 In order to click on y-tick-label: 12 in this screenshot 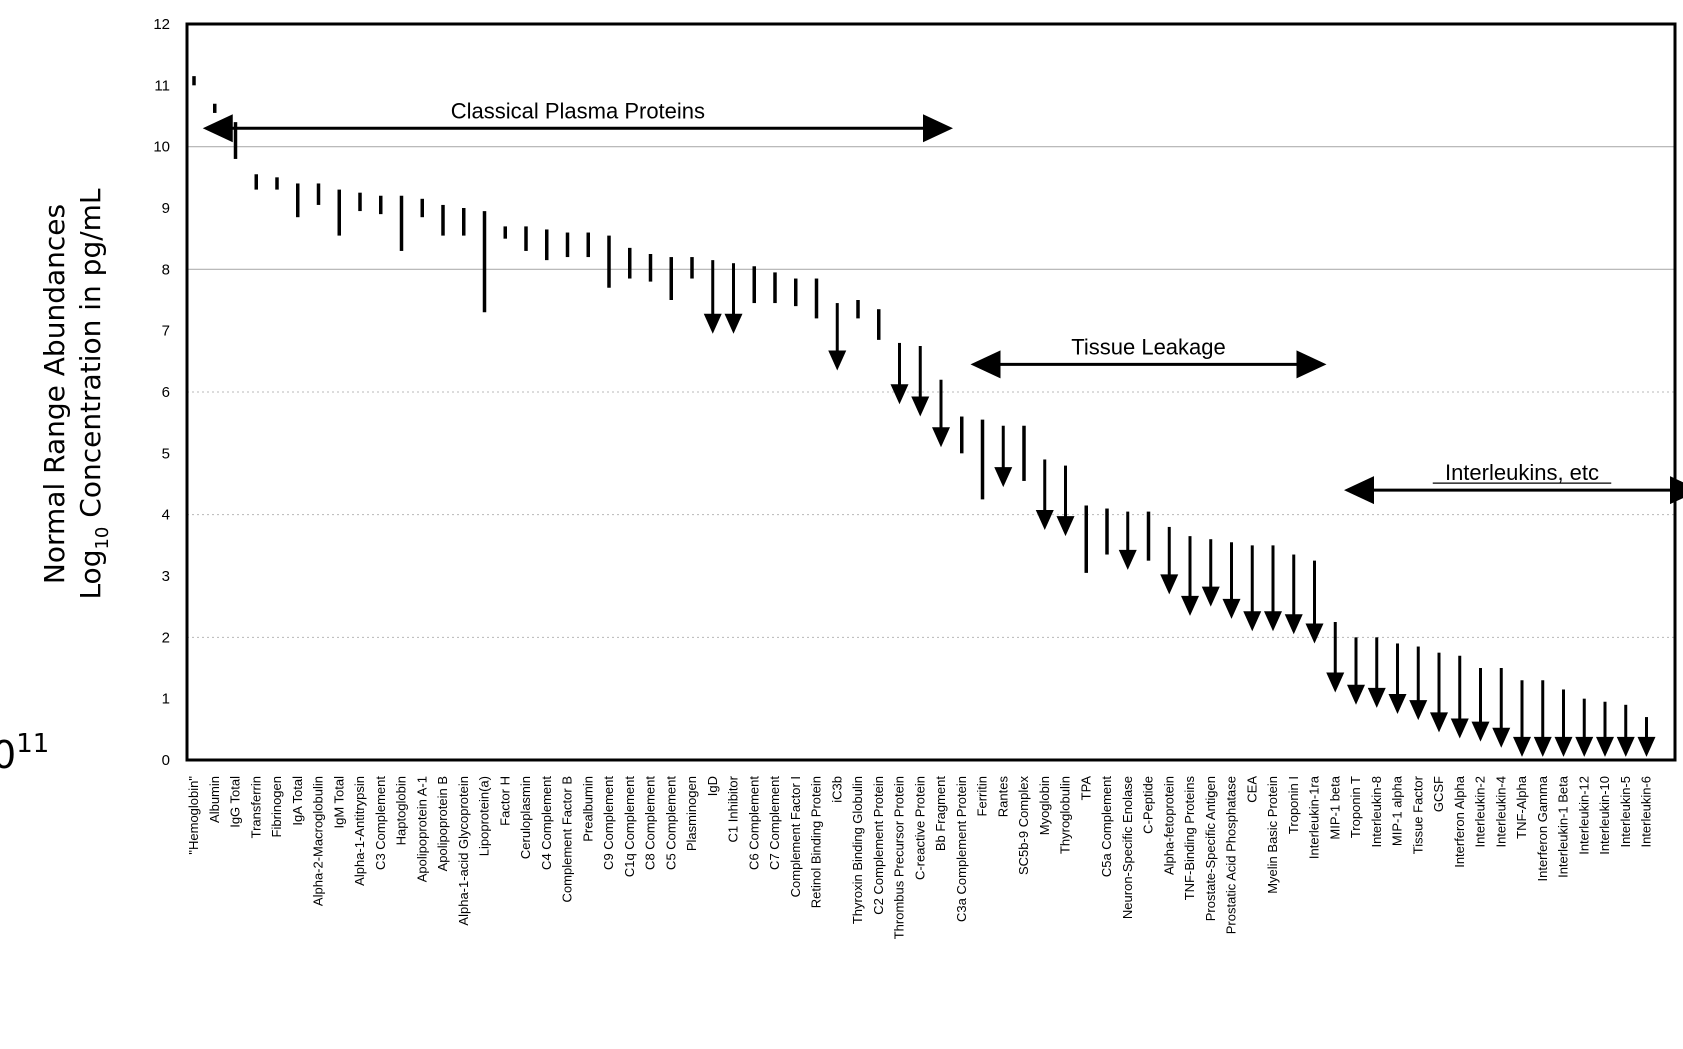, I will do `click(161, 24)`.